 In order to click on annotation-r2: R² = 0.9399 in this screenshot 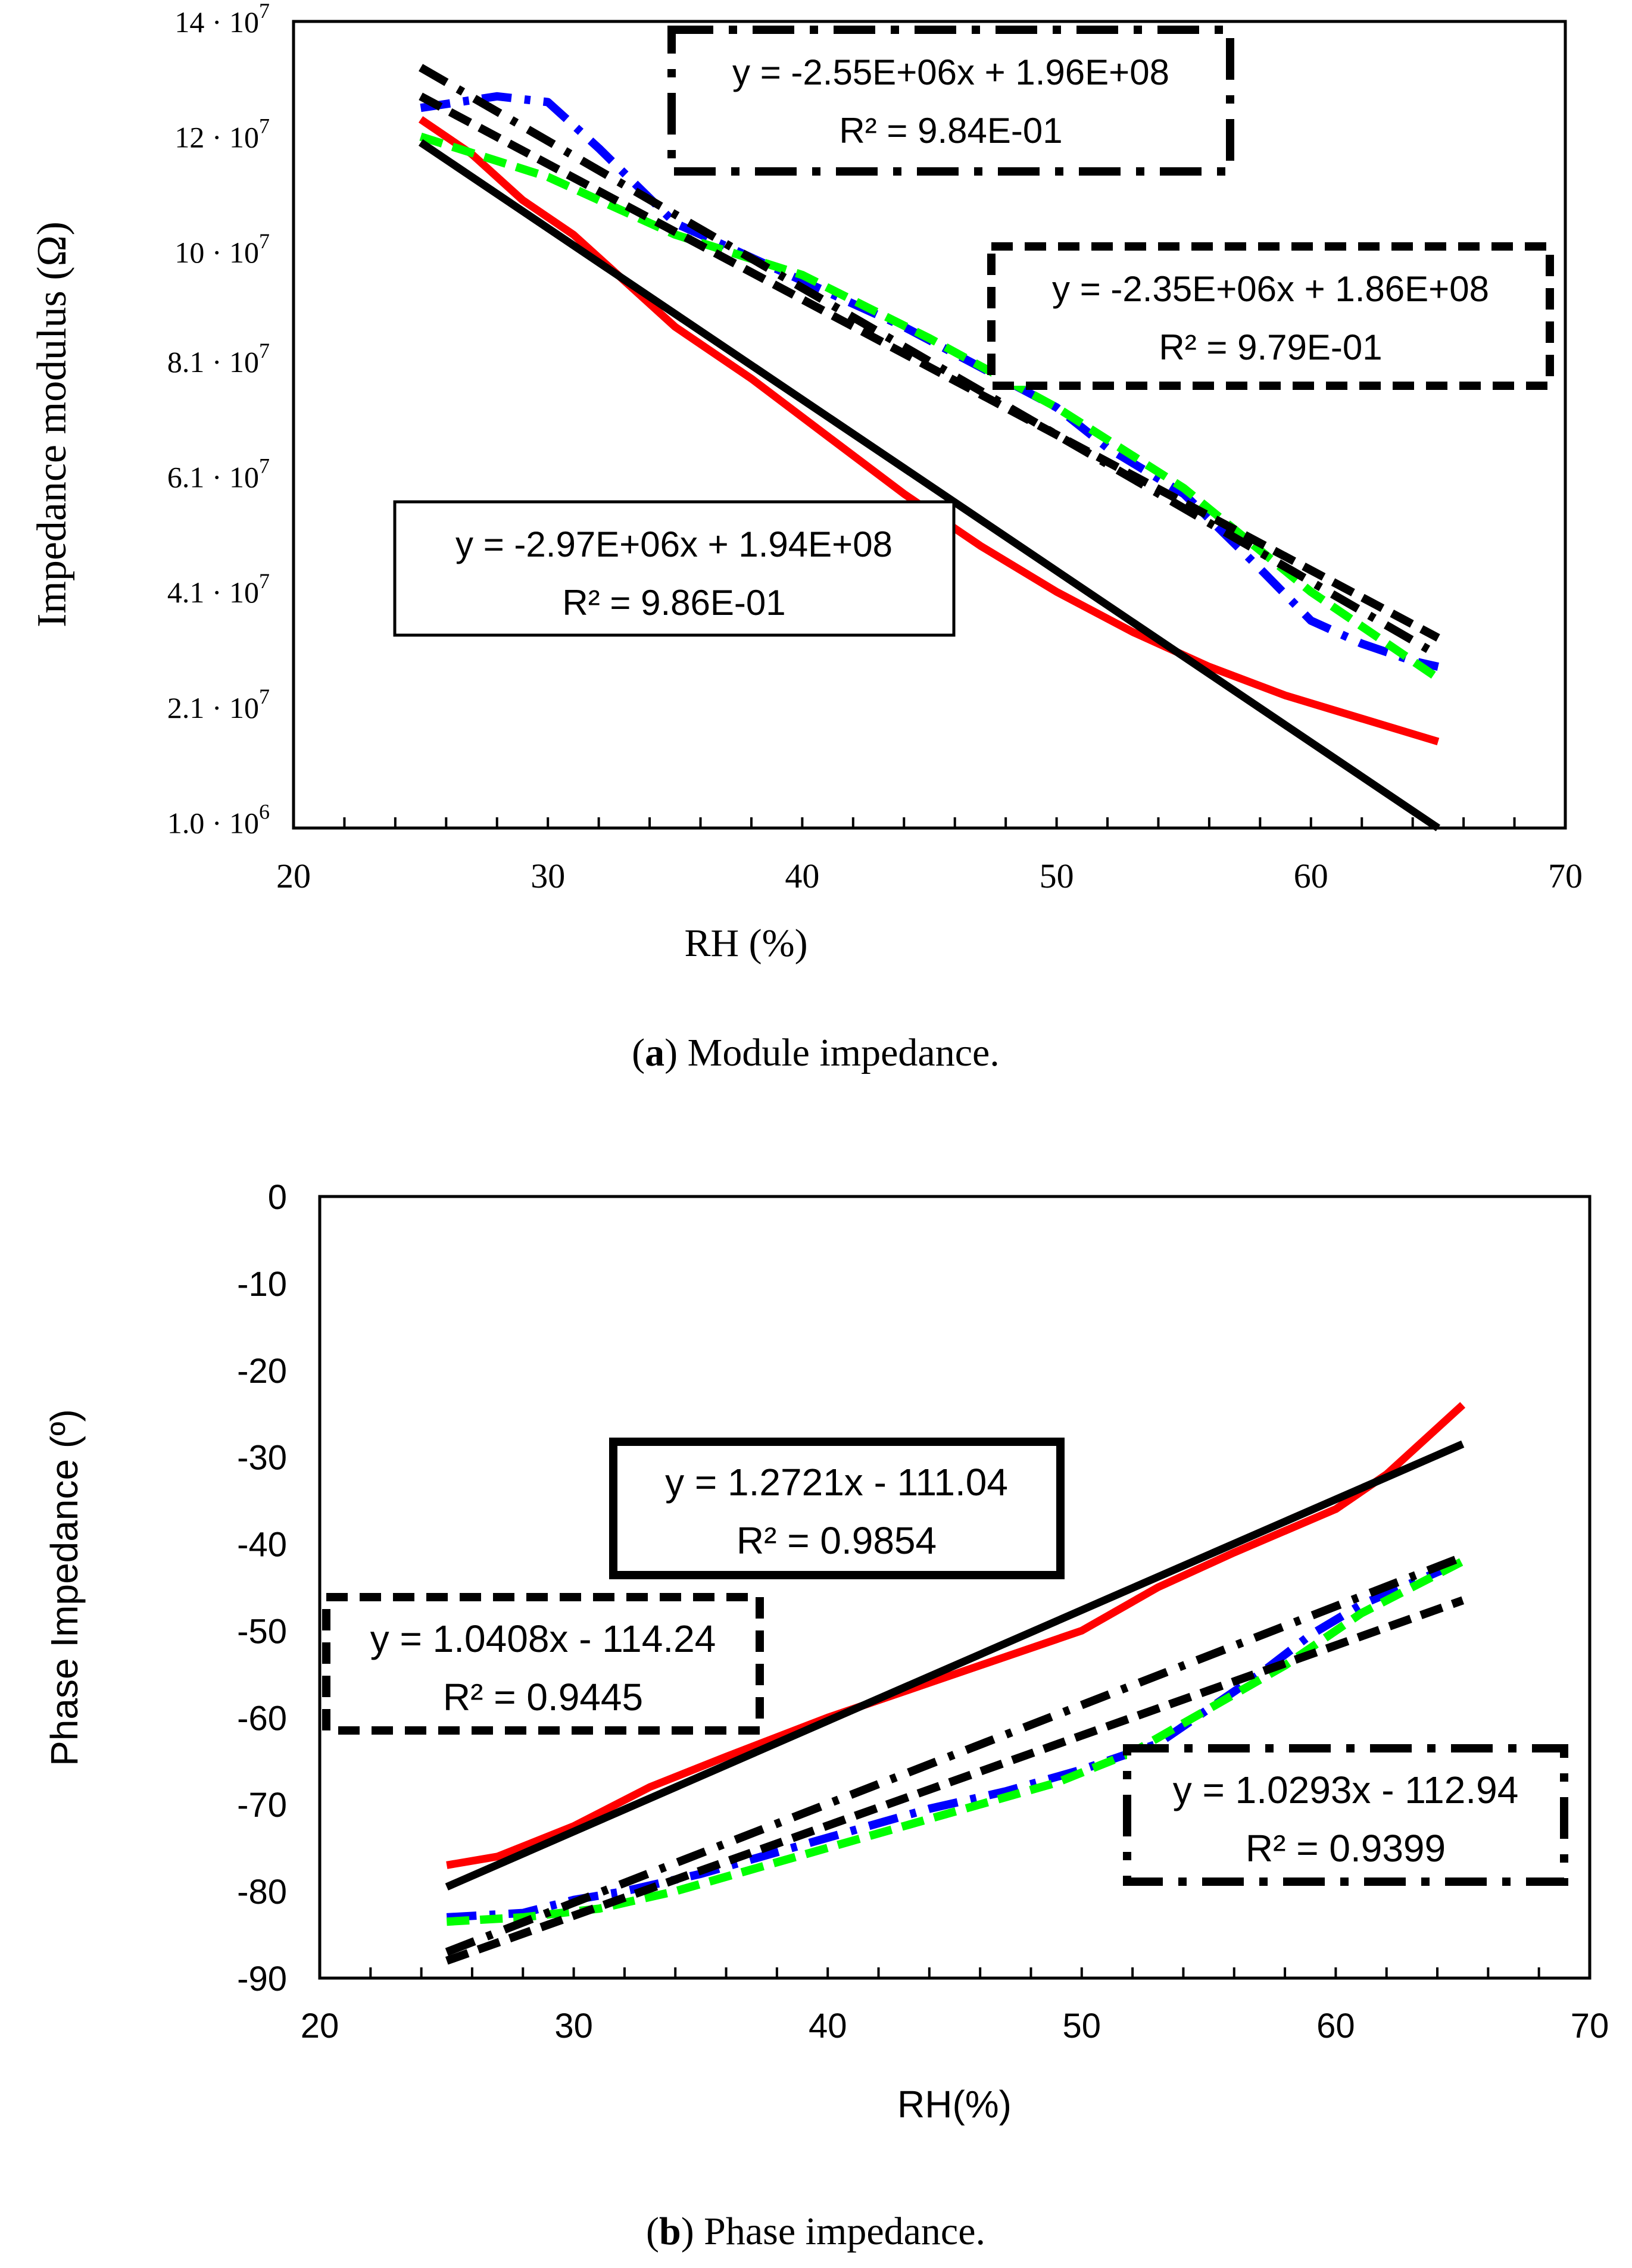, I will do `click(1346, 1849)`.